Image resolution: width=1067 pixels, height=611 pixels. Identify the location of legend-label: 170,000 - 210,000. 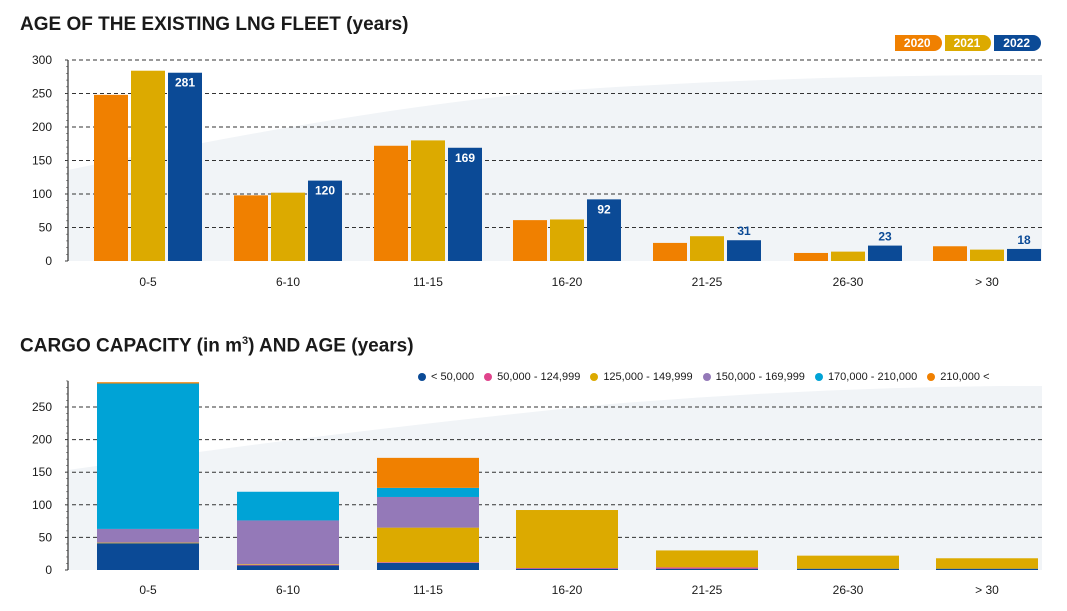
(872, 377).